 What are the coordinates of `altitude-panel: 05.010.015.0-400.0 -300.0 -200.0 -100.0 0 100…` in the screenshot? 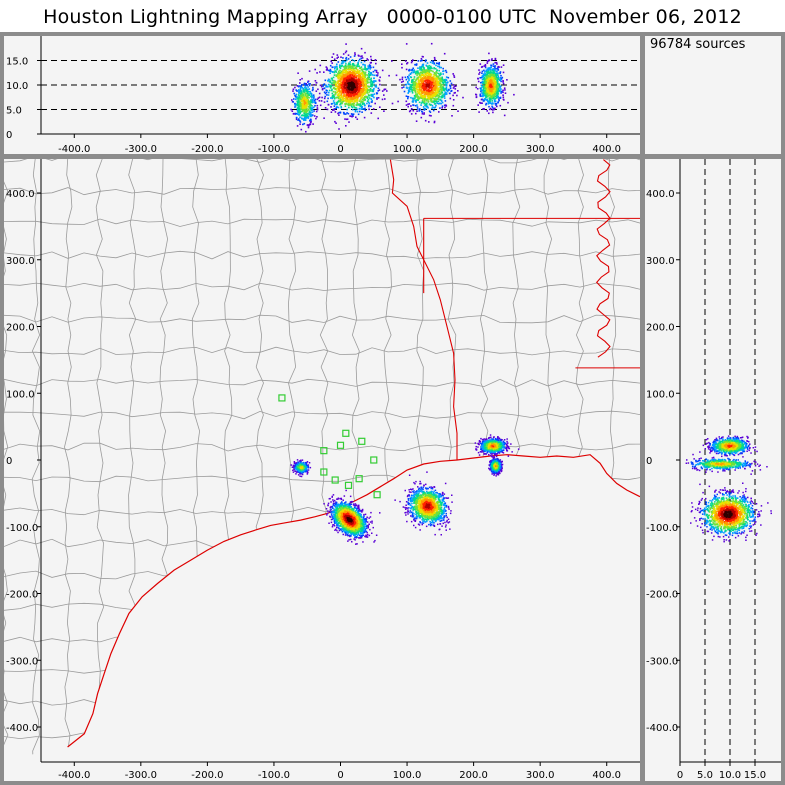 It's located at (322, 95).